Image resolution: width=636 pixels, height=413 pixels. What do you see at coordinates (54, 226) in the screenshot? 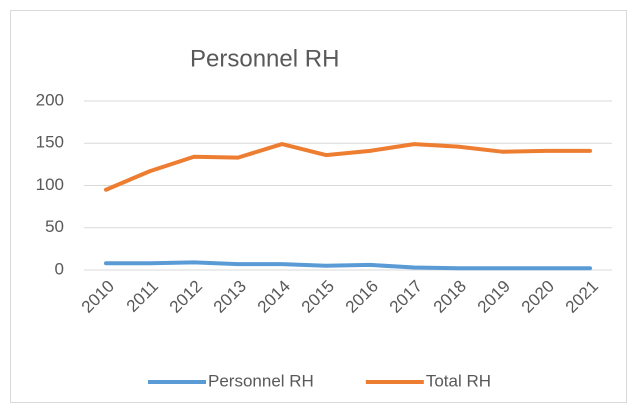
I see `y-tick-label: 50` at bounding box center [54, 226].